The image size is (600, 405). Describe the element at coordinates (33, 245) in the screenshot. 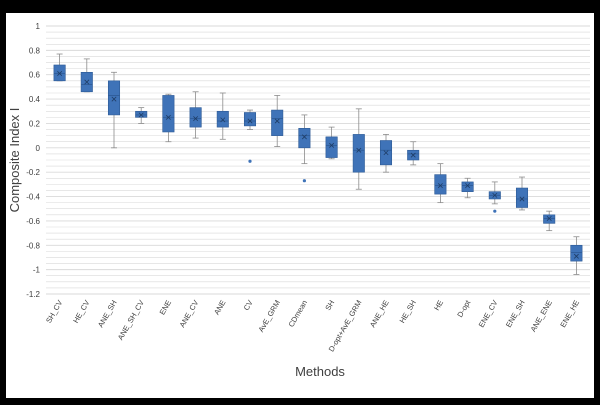

I see `y-tick-label: -0.8` at that location.